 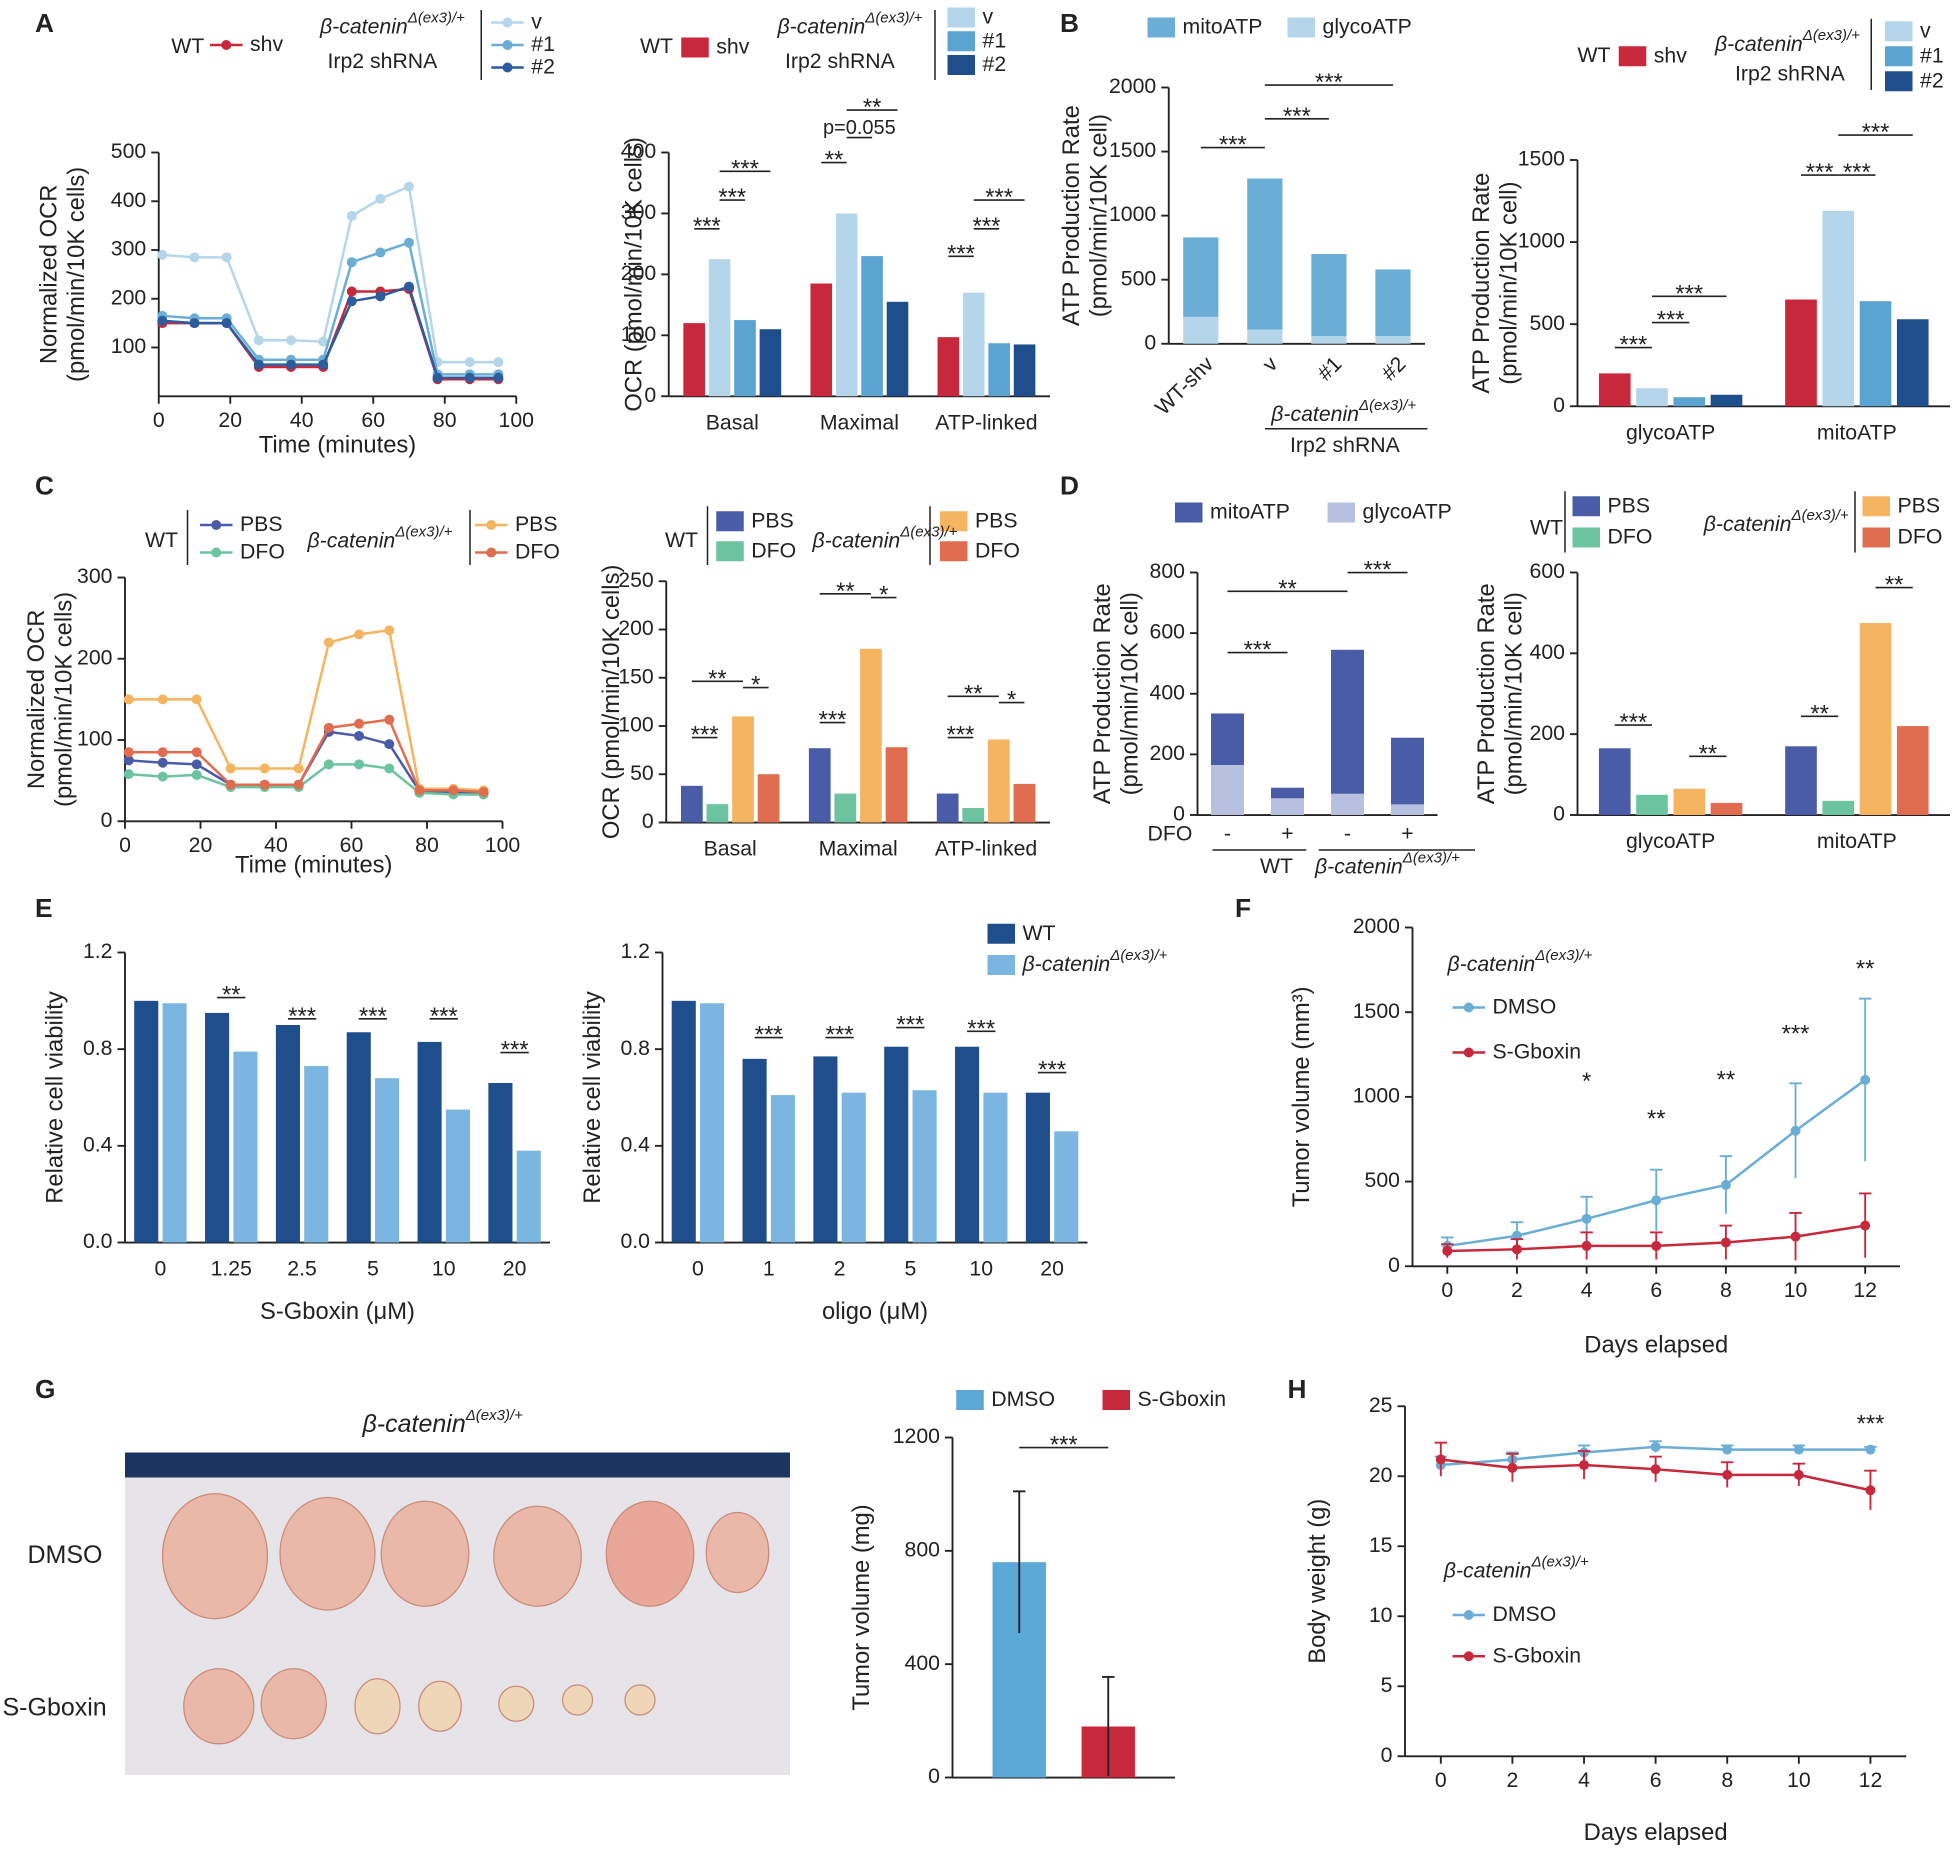 I want to click on legend-label-main: mitoATP, so click(x=1250, y=511).